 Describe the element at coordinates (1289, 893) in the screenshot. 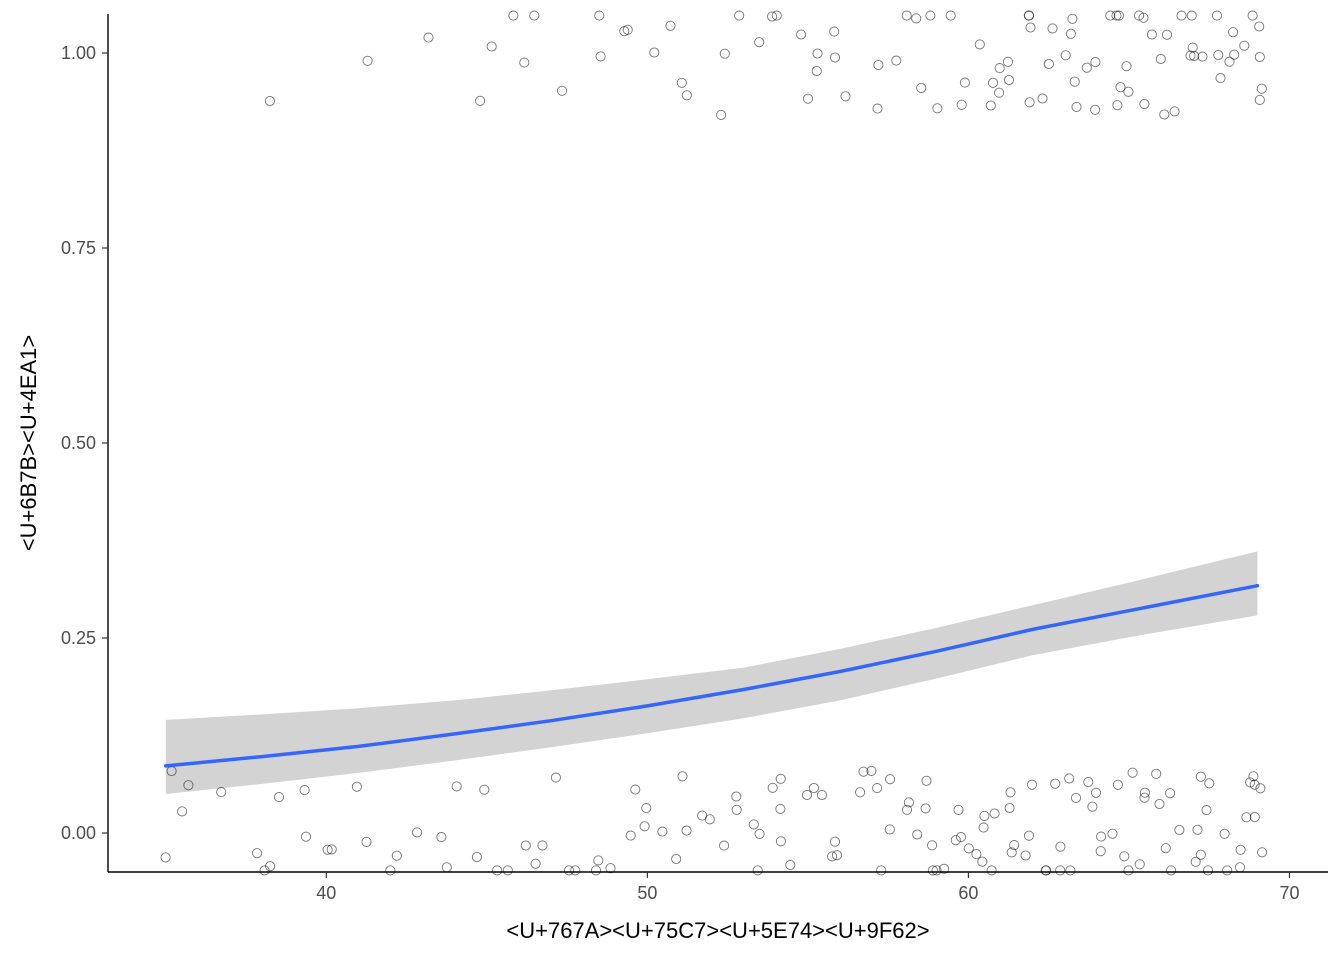

I see `x-tick-label: 70` at that location.